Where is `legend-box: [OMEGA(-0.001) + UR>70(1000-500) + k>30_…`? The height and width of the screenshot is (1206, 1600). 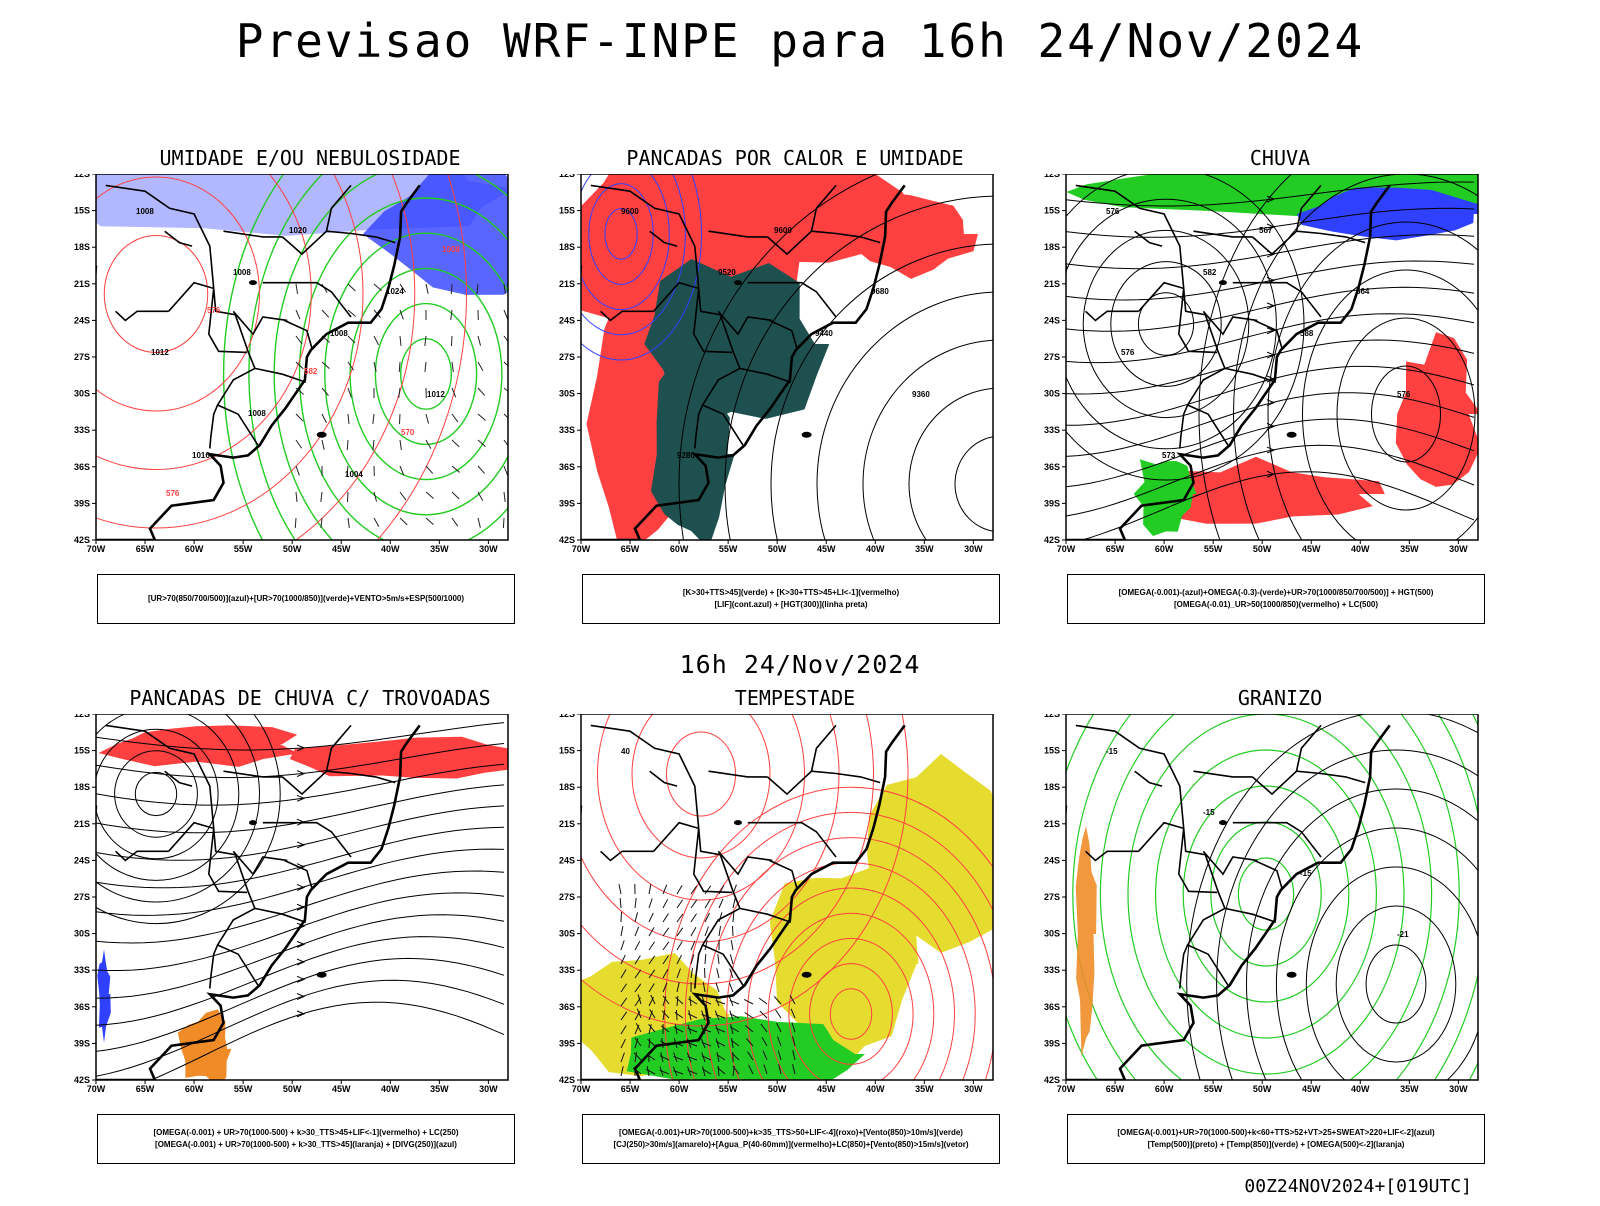 legend-box: [OMEGA(-0.001) + UR>70(1000-500) + k>30_… is located at coordinates (306, 1139).